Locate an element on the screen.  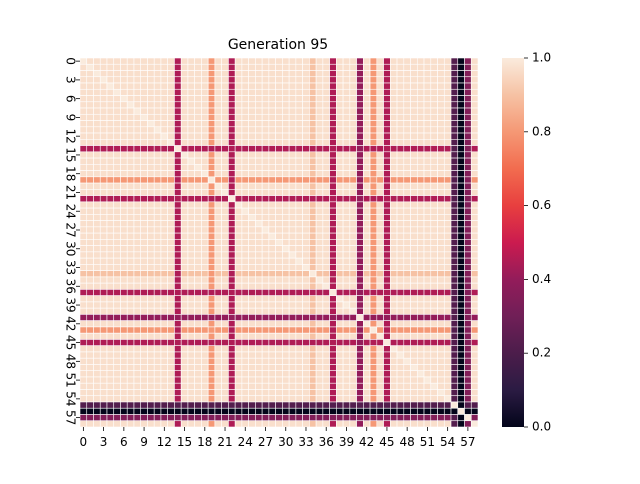
y-tick-label: 18 is located at coordinates (70, 173).